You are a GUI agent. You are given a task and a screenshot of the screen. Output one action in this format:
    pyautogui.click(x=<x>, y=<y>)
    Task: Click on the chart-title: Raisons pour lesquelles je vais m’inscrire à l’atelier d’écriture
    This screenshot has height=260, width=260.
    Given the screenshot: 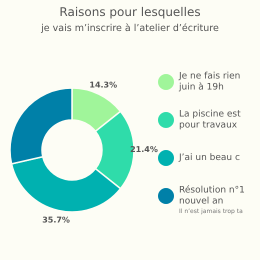 What is the action you would take?
    pyautogui.click(x=129, y=19)
    